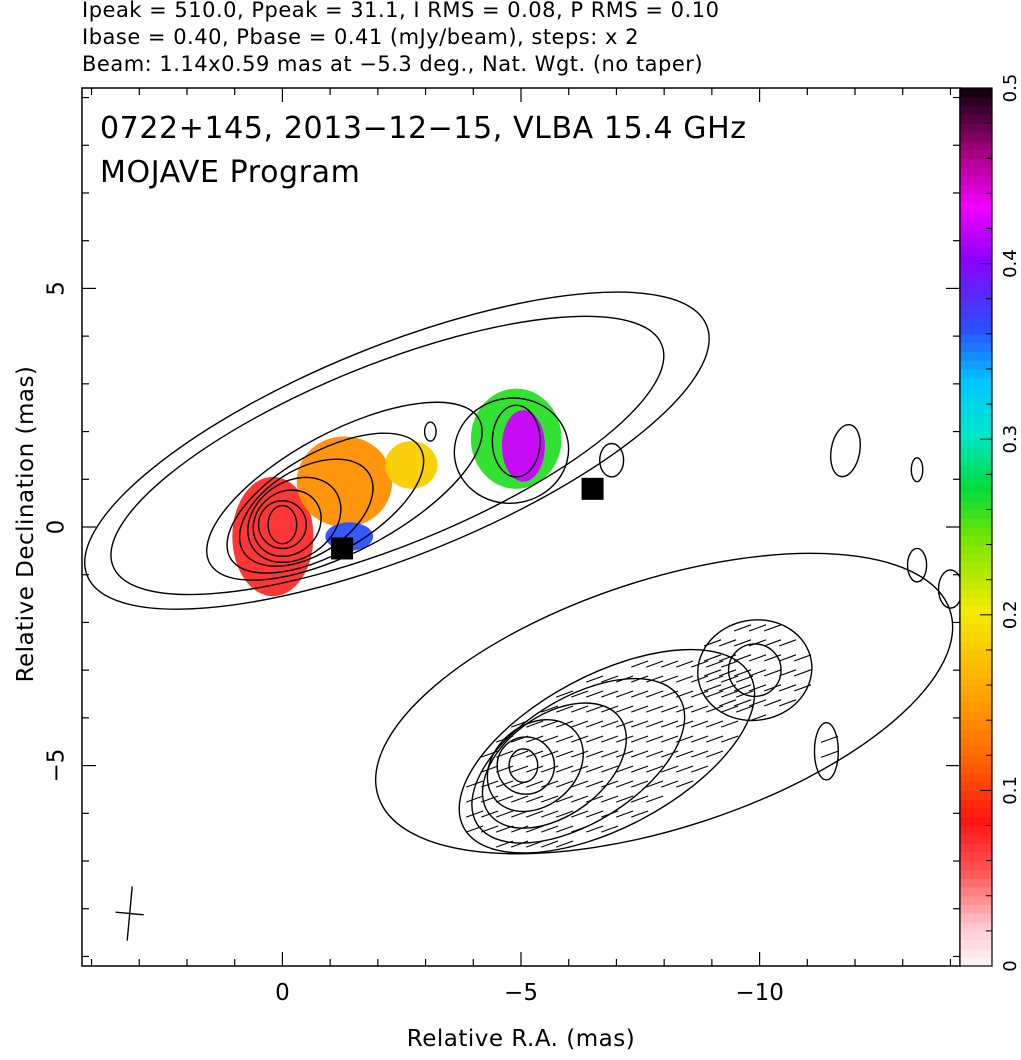 Image resolution: width=1021 pixels, height=1060 pixels. What do you see at coordinates (57, 527) in the screenshot?
I see `y-tick-label: 0` at bounding box center [57, 527].